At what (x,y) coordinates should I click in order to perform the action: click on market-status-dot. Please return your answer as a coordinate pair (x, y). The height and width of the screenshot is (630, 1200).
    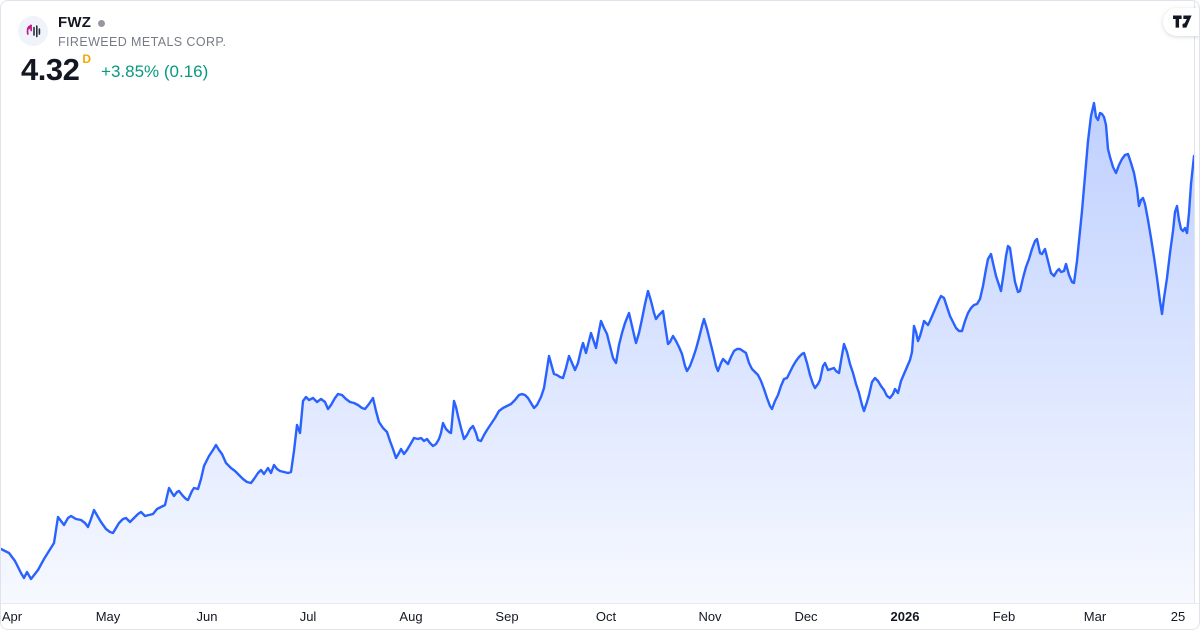
    Looking at the image, I should click on (102, 23).